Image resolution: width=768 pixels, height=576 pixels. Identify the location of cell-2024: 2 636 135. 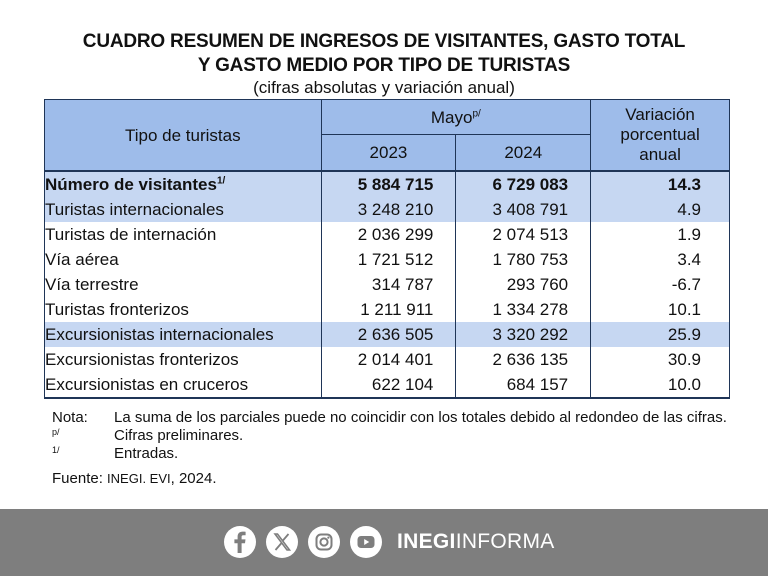
(523, 359).